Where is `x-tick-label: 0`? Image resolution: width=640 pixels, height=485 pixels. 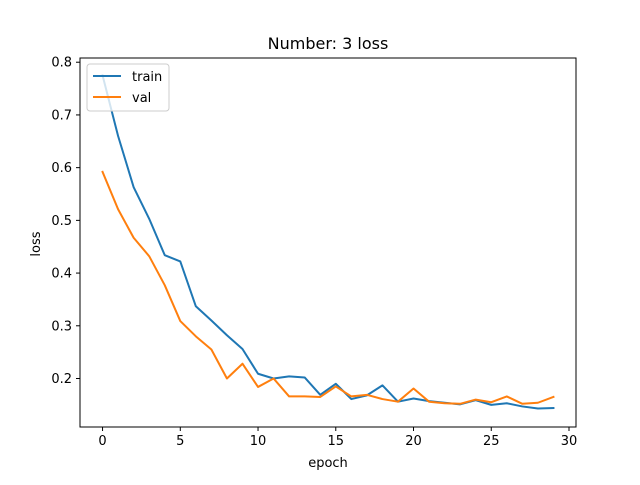 x-tick-label: 0 is located at coordinates (102, 441).